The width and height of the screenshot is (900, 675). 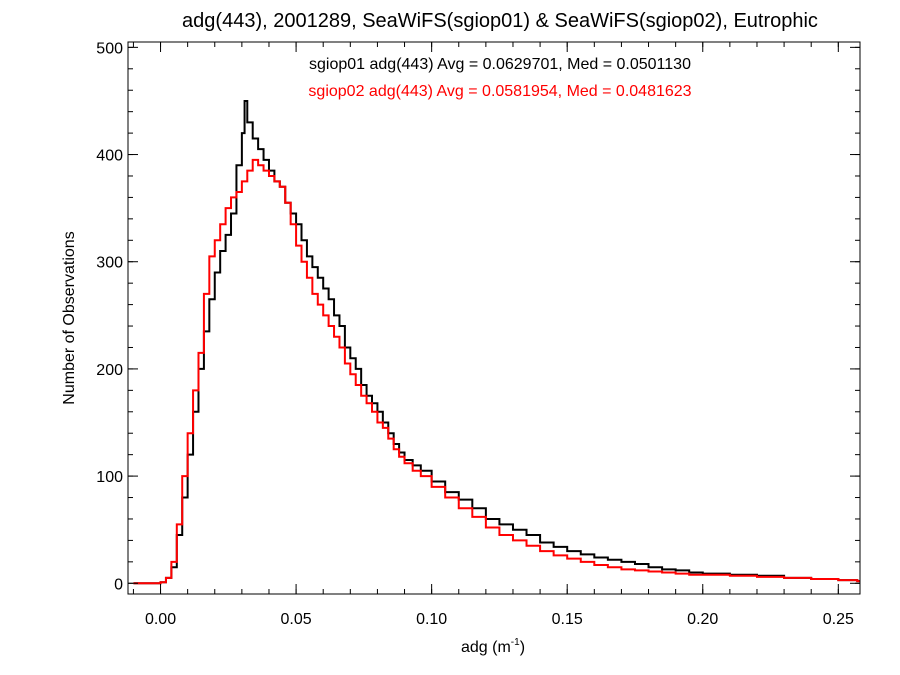 What do you see at coordinates (702, 619) in the screenshot?
I see `x-tick-label: 0.20` at bounding box center [702, 619].